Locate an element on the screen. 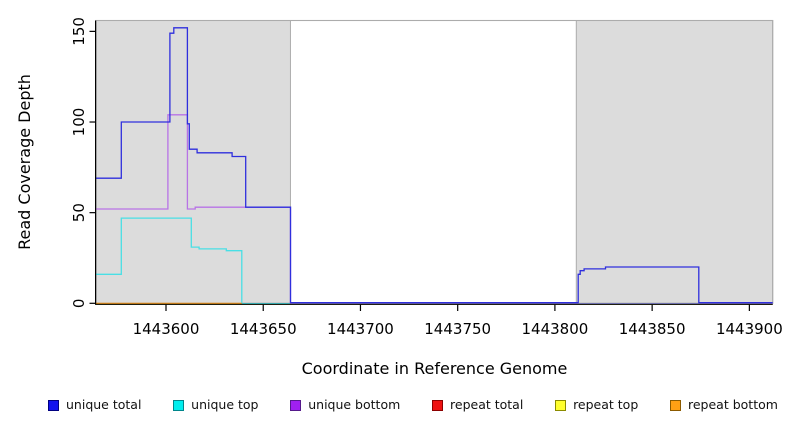  legend-item-repeat-total: repeat total is located at coordinates (478, 404).